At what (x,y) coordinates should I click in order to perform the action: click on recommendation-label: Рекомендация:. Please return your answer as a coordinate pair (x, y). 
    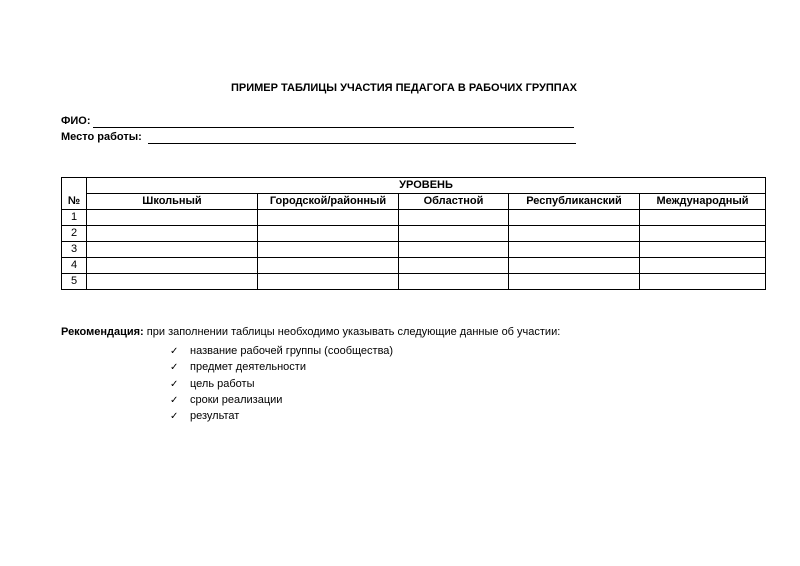
    Looking at the image, I should click on (102, 332).